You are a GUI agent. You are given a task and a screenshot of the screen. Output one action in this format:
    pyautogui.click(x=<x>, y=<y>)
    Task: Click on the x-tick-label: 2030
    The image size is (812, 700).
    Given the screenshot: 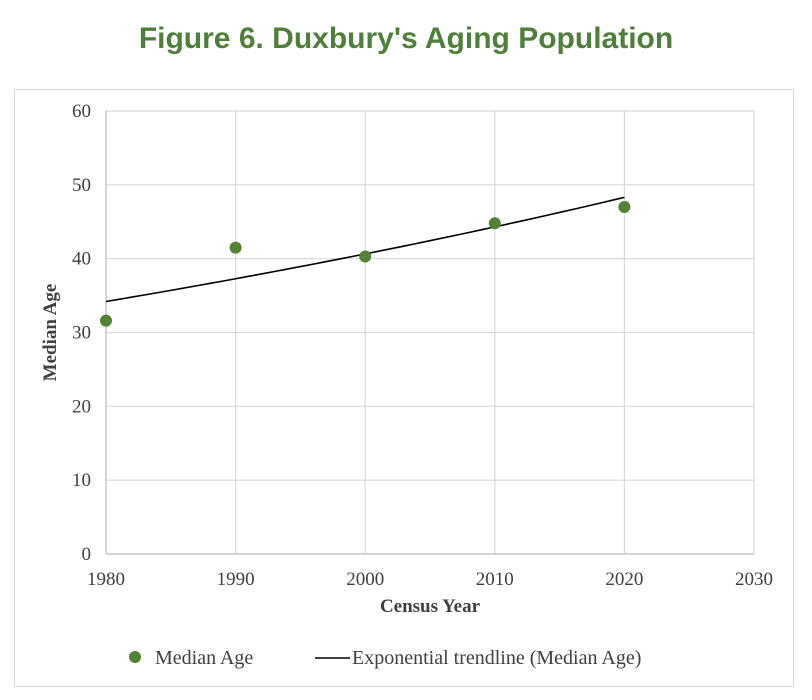 What is the action you would take?
    pyautogui.click(x=754, y=579)
    